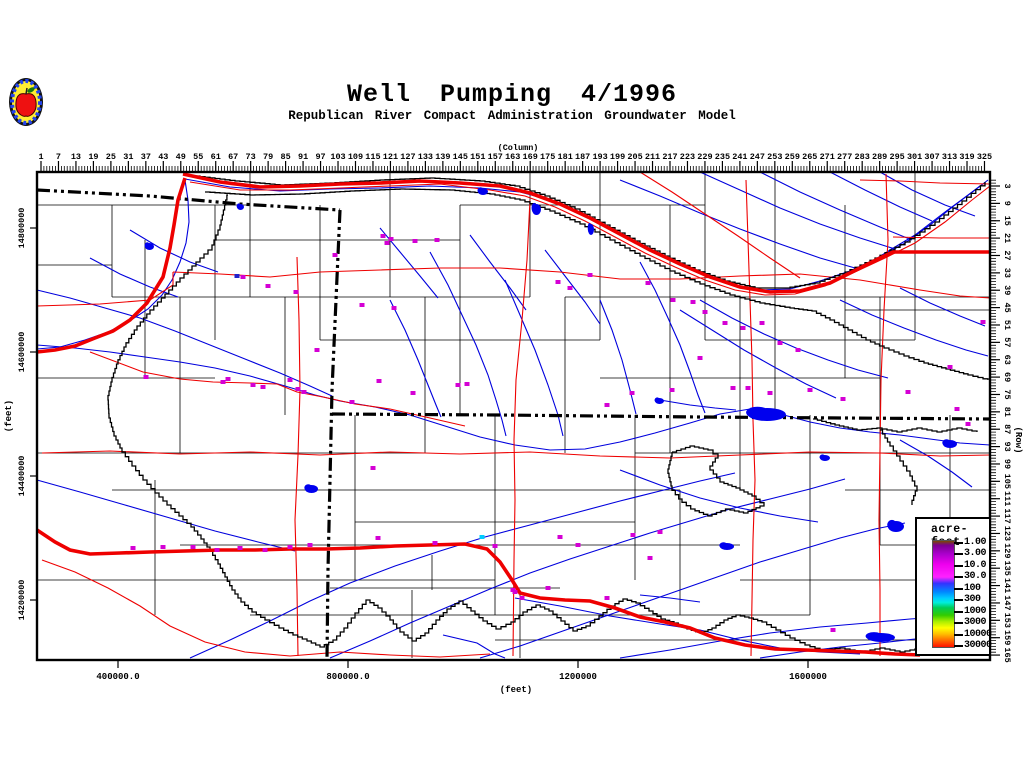 The height and width of the screenshot is (768, 1024). I want to click on svg-text: 87, so click(1007, 429).